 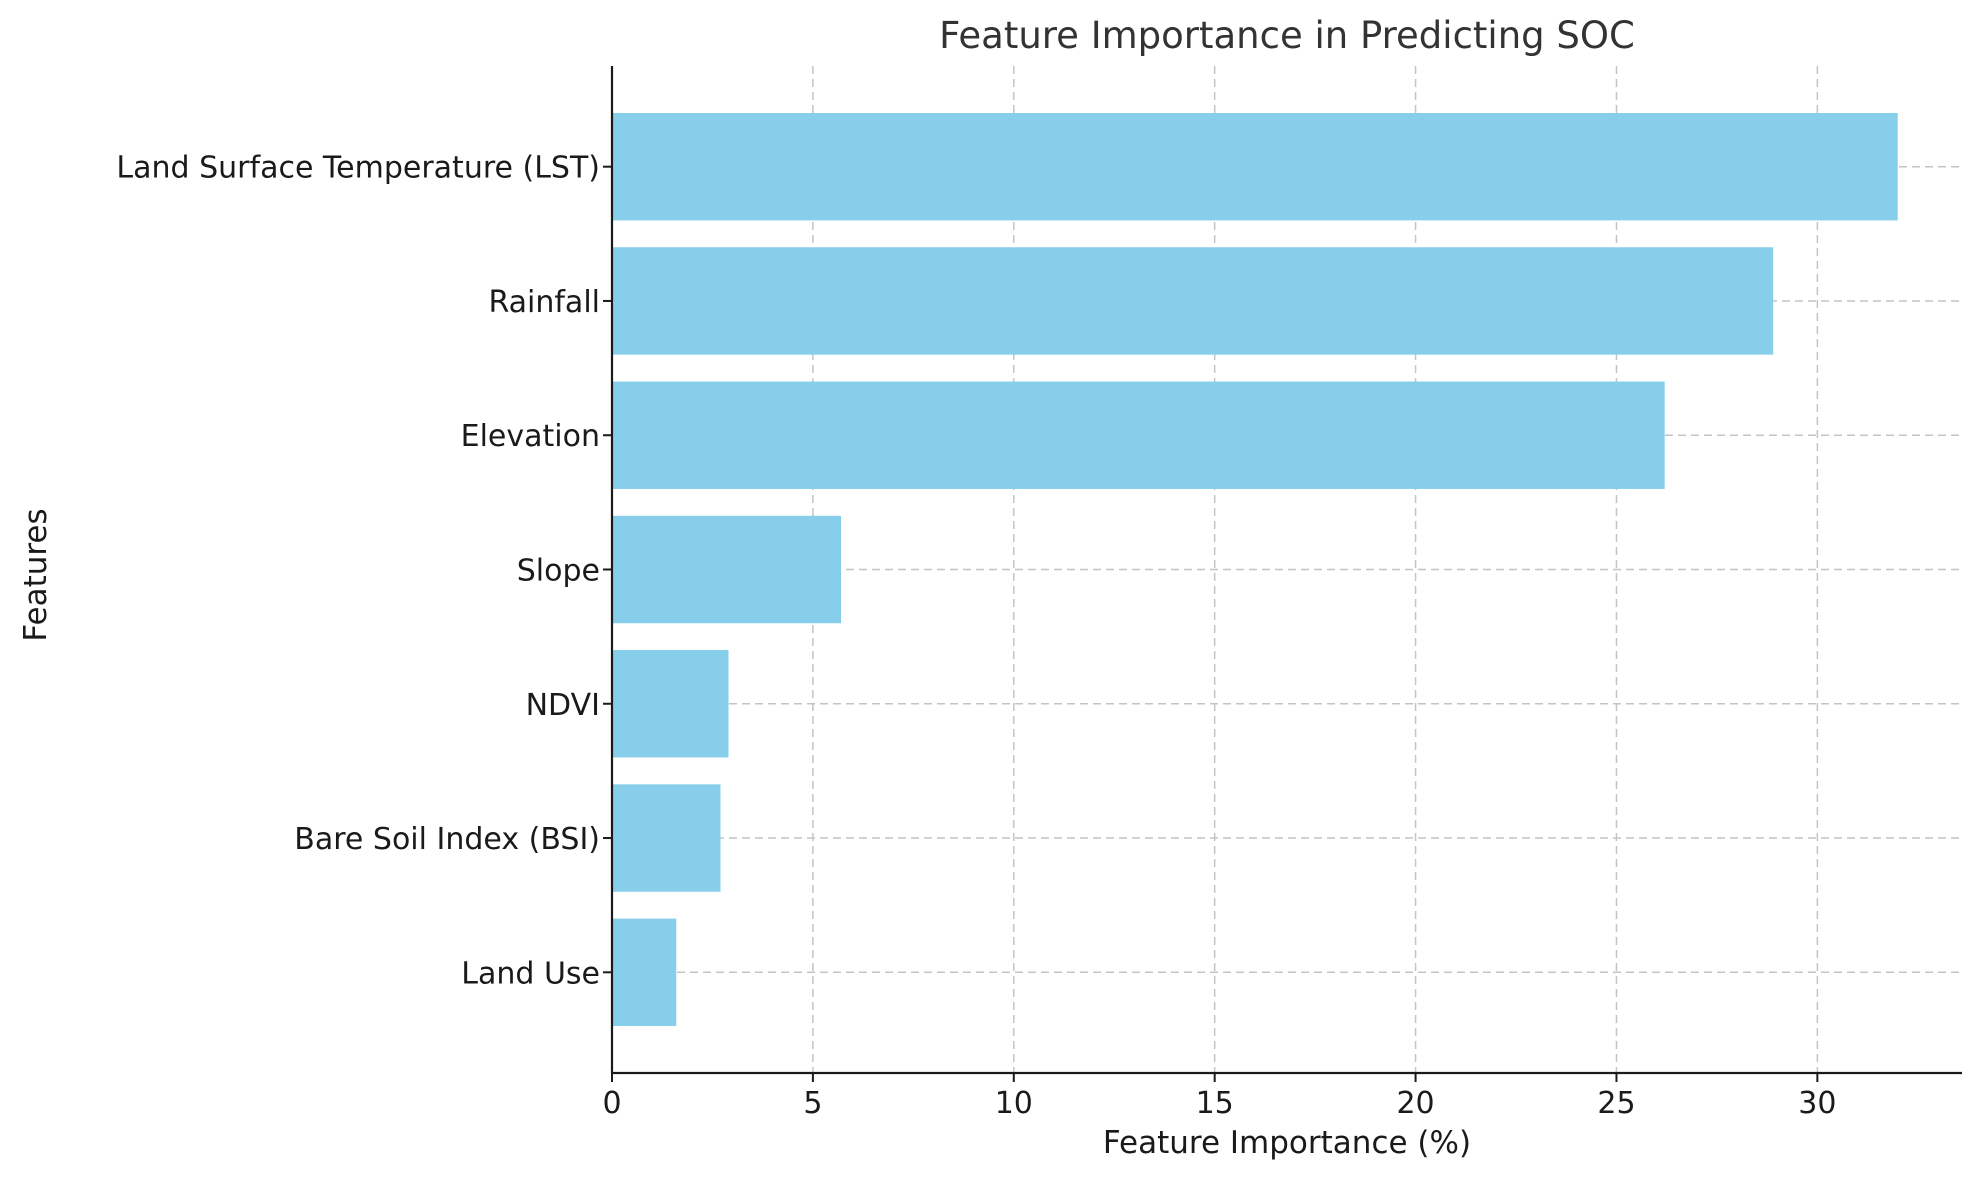 I want to click on x-tick-label: 15, so click(x=1215, y=1103).